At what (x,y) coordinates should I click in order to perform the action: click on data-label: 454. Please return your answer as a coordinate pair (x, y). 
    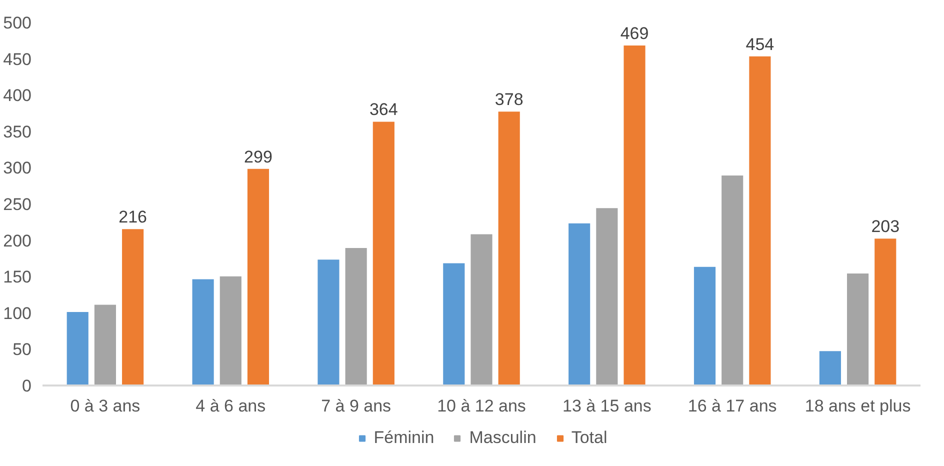
    Looking at the image, I should click on (760, 44).